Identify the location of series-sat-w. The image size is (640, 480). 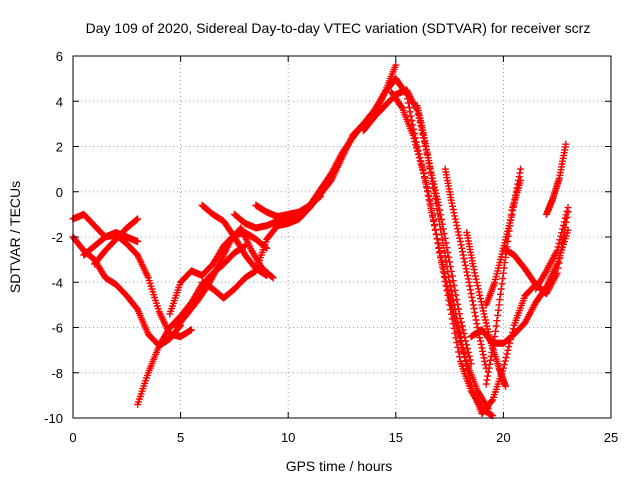
(556, 179).